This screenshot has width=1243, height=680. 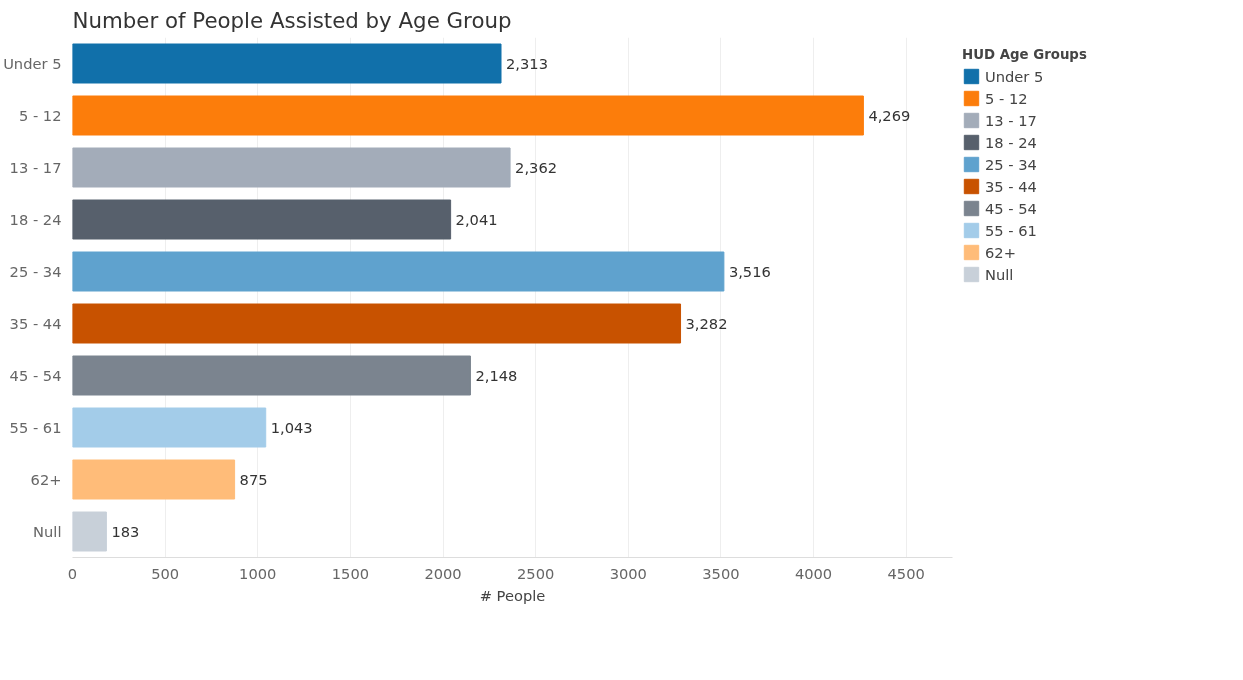 I want to click on x-tick-label: 3000, so click(x=628, y=573).